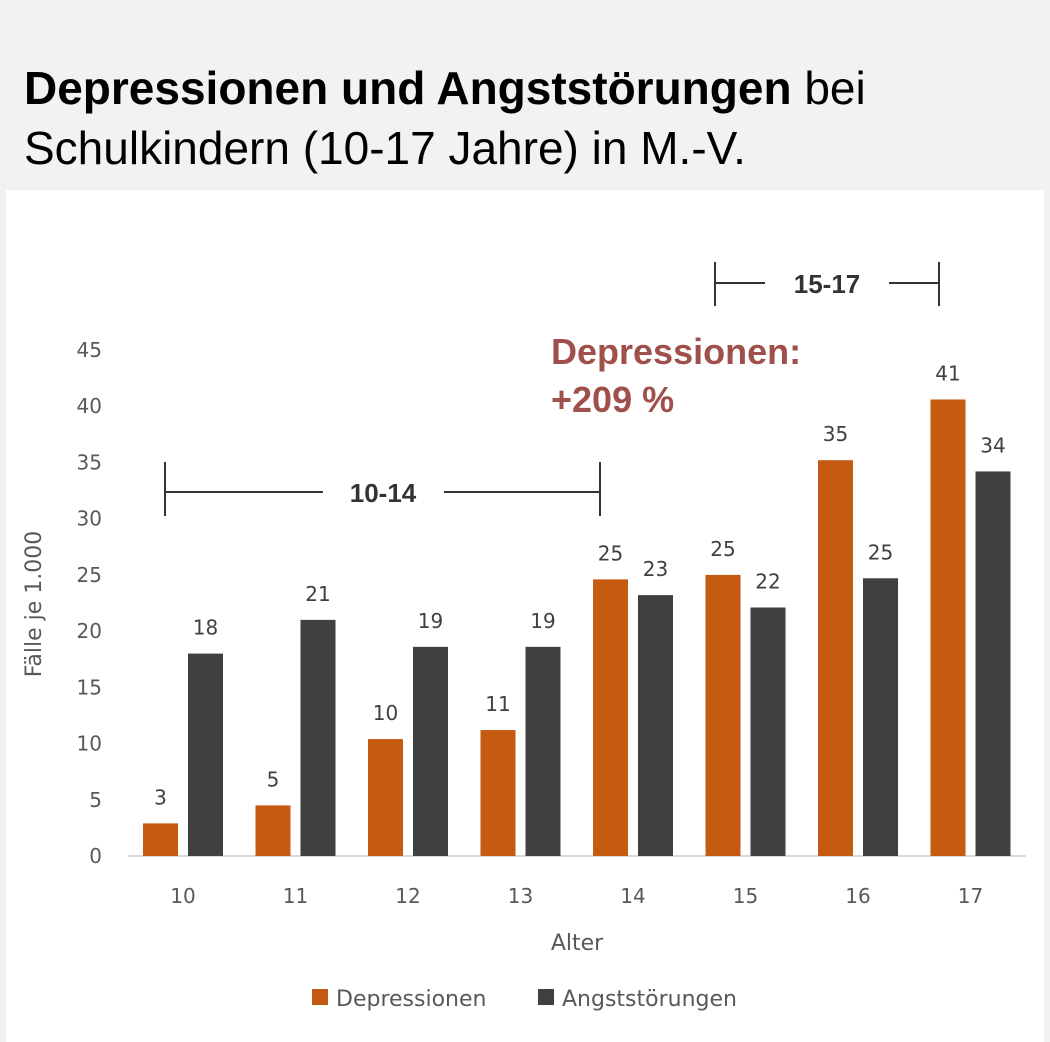 The width and height of the screenshot is (1050, 1042). Describe the element at coordinates (520, 896) in the screenshot. I see `x-tick-label: 13` at that location.